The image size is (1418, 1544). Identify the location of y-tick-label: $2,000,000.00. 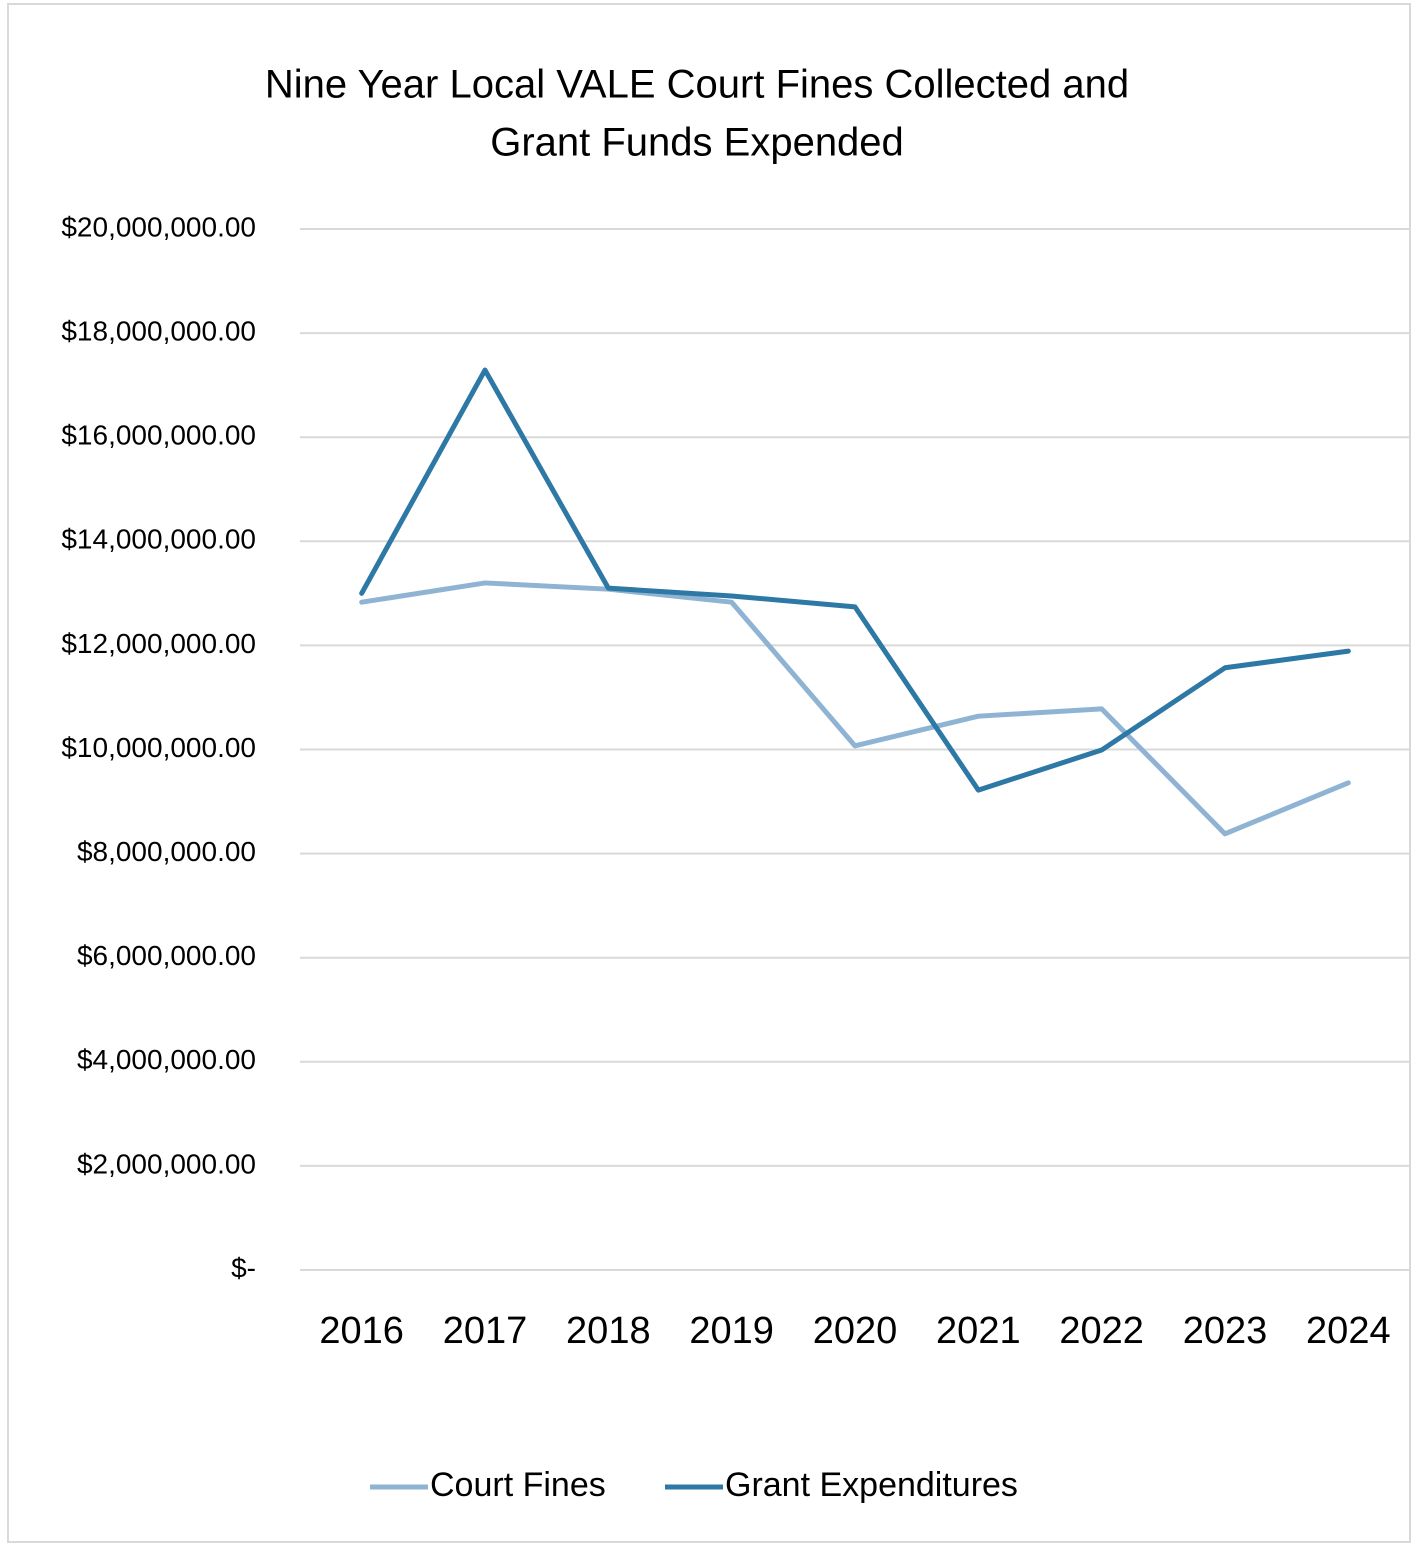
(166, 1163).